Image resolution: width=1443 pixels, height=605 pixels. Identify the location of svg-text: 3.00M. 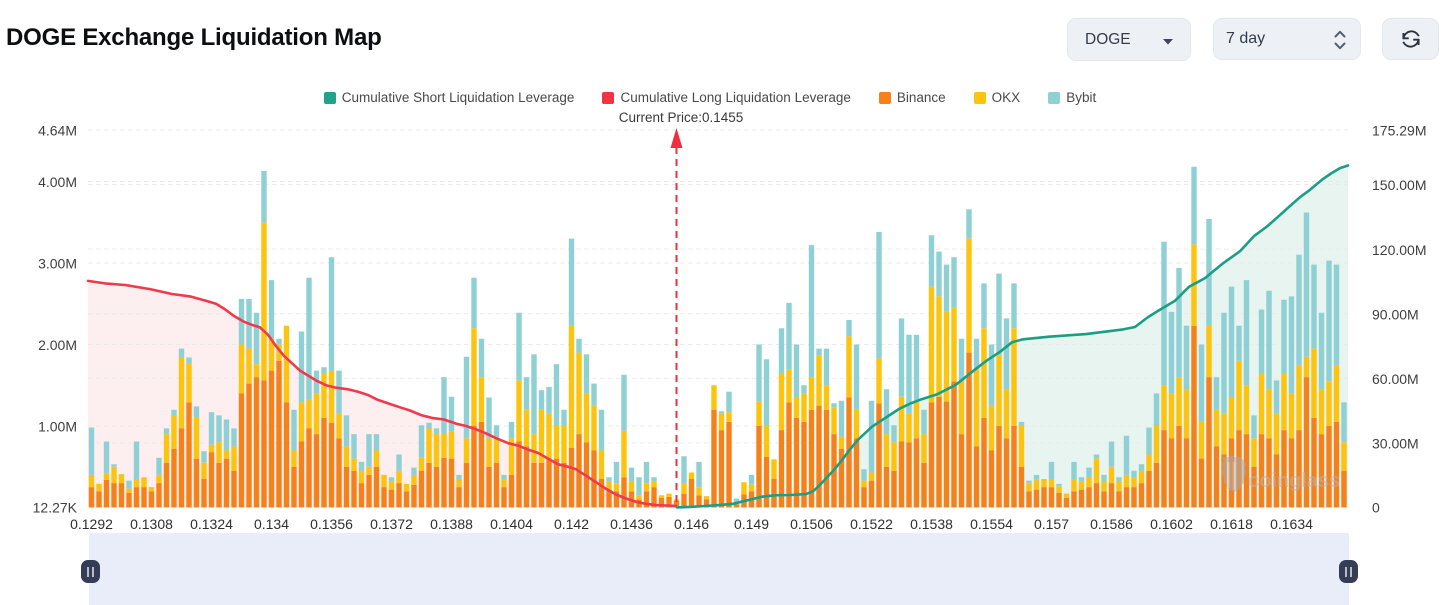
(57, 264).